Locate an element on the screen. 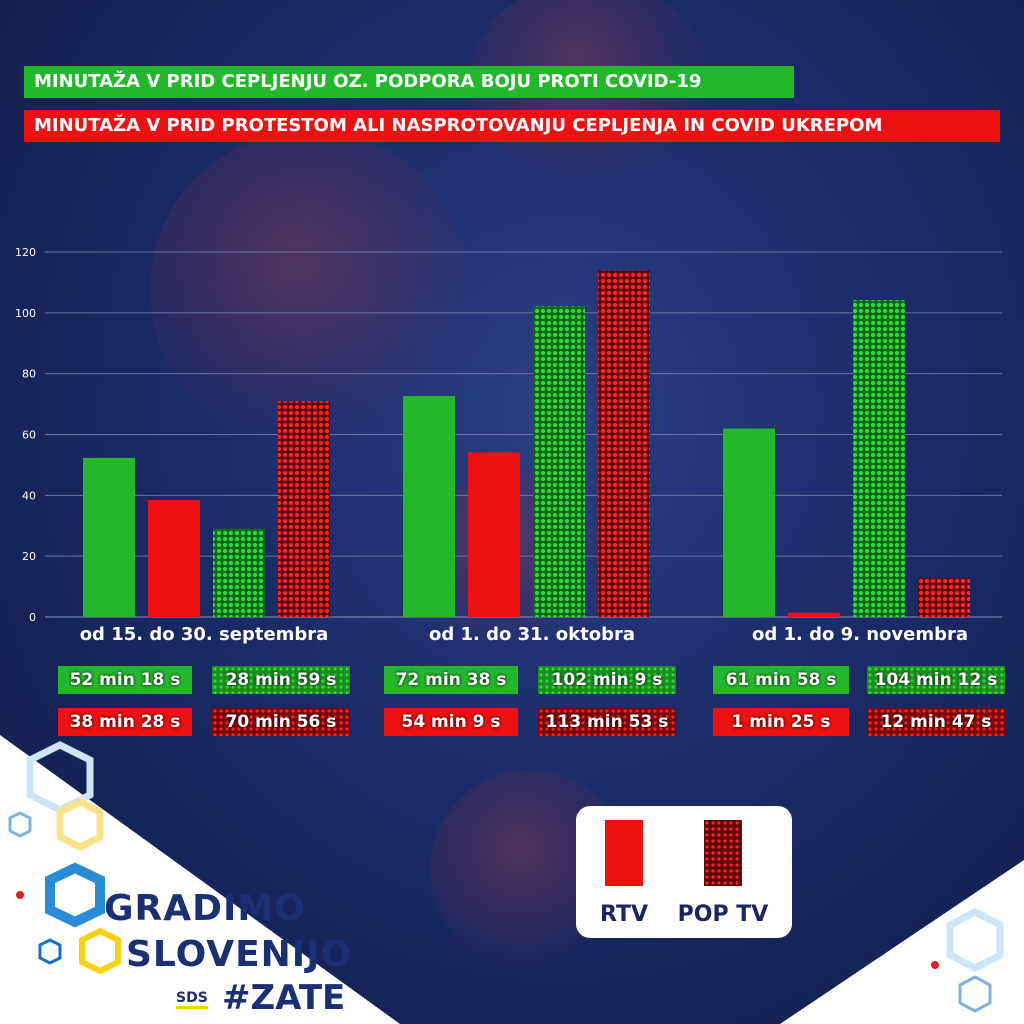 The image size is (1024, 1024). legend-label-pop-tv: POP TV is located at coordinates (723, 914).